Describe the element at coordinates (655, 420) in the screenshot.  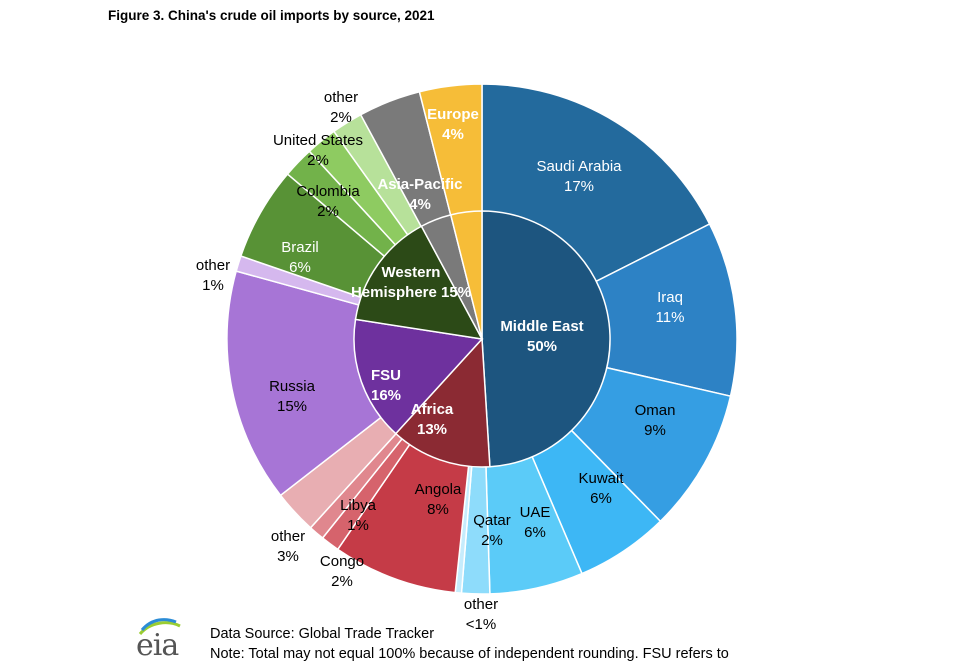
I see `outer-label-2: Oman 9%` at that location.